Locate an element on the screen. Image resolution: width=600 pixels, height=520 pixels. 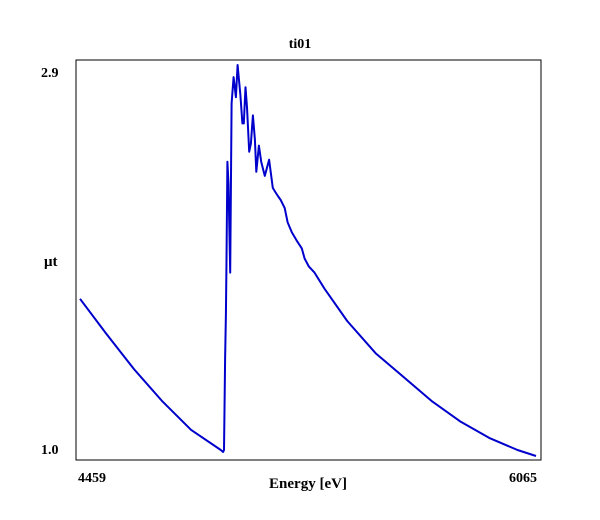
x-tick-label-min: 4459 is located at coordinates (92, 478).